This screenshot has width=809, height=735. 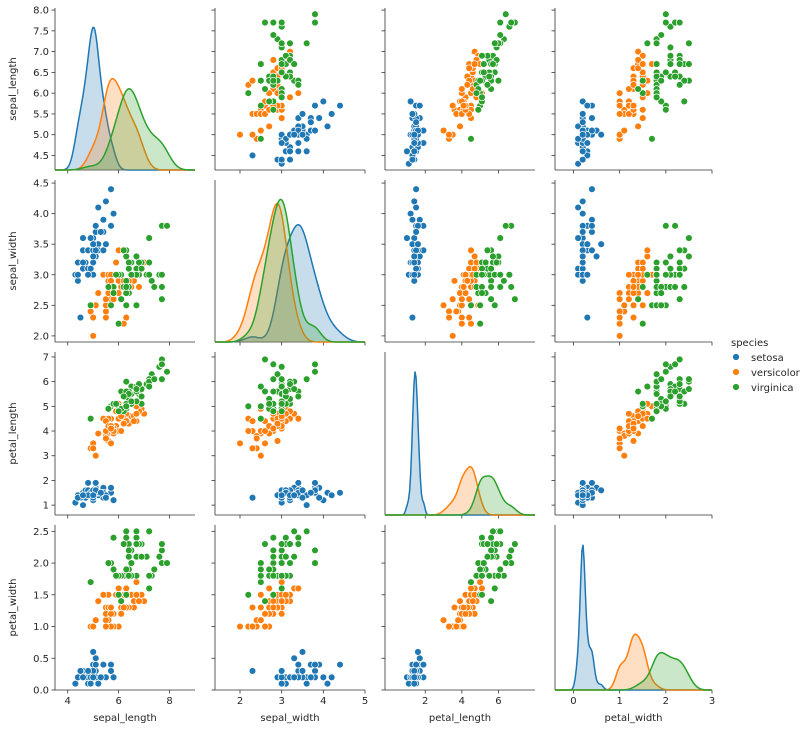 What do you see at coordinates (46, 407) in the screenshot?
I see `y-tick-label: 5` at bounding box center [46, 407].